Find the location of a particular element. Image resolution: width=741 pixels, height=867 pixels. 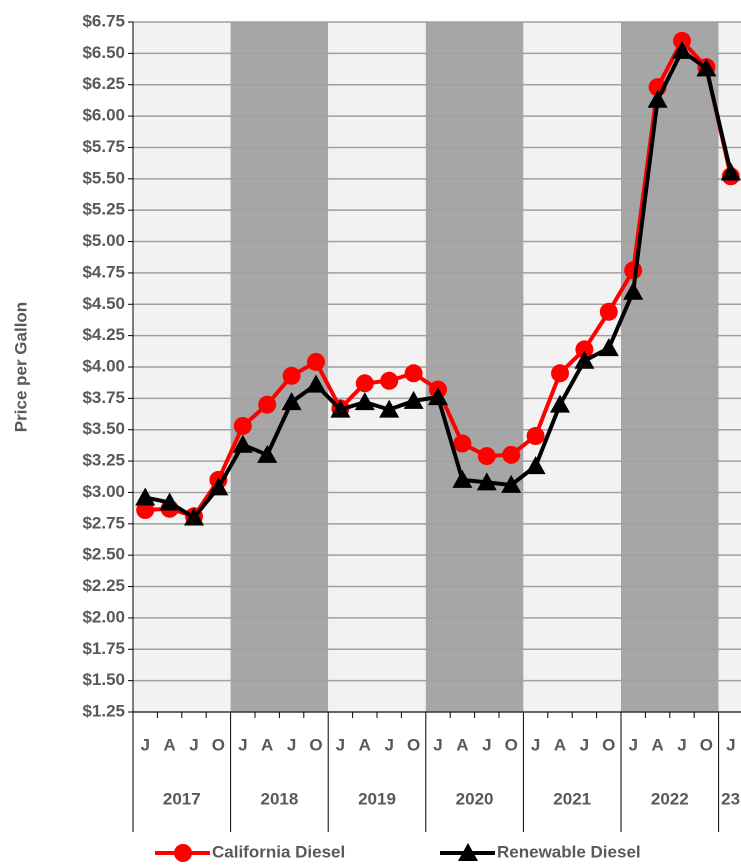

year-label: 2021 is located at coordinates (572, 798).